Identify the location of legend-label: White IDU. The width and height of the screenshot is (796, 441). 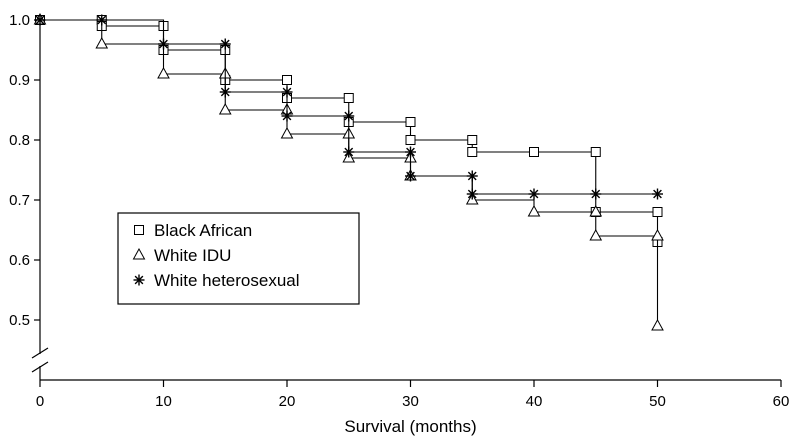
(192, 255).